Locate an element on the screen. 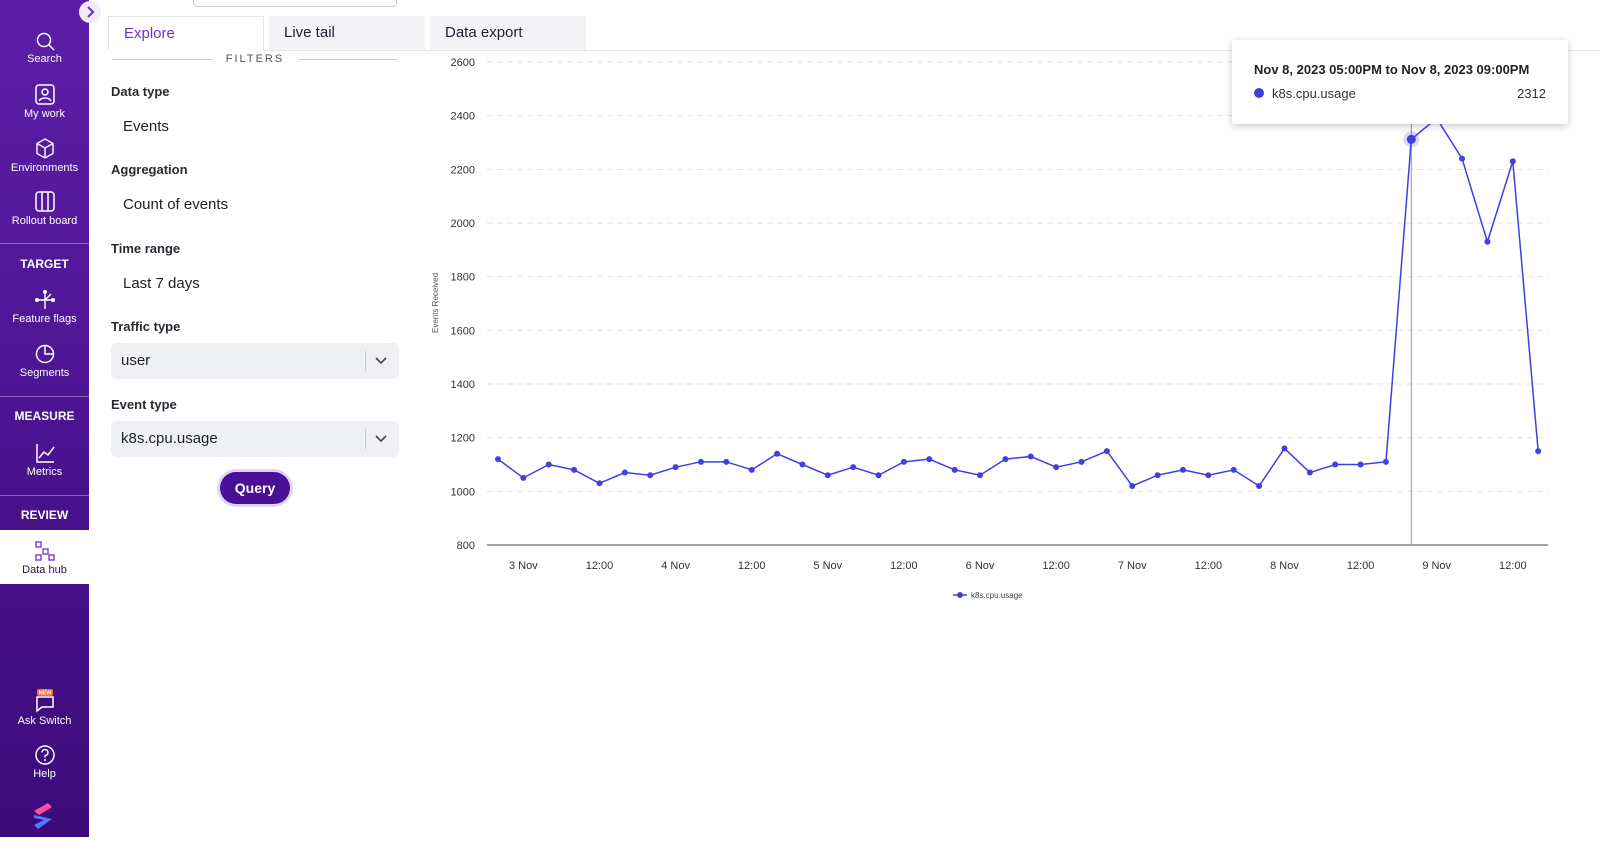  section-title: MEASURE is located at coordinates (44, 416).